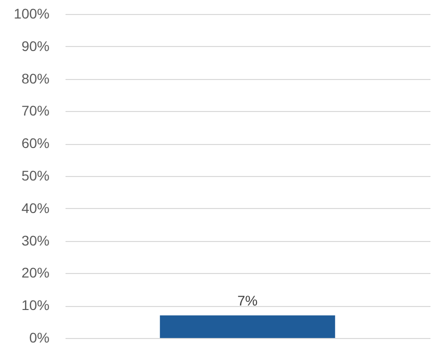  Describe the element at coordinates (35, 78) in the screenshot. I see `y-tick-label: 80%` at that location.